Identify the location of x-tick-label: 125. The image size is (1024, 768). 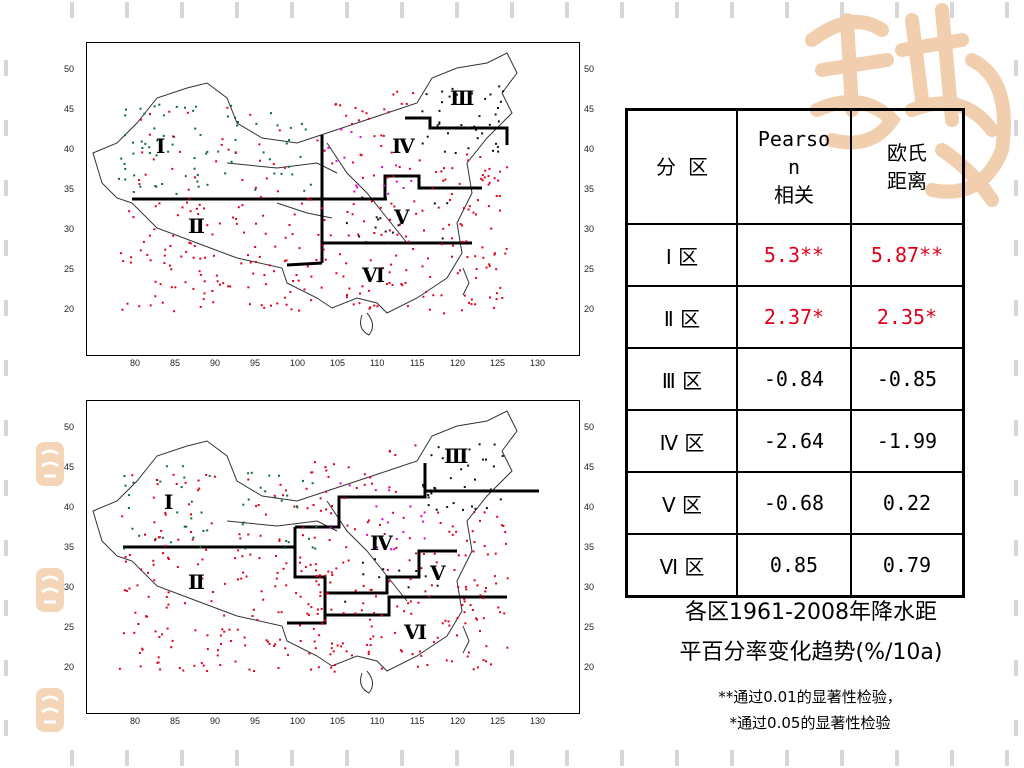
(498, 363).